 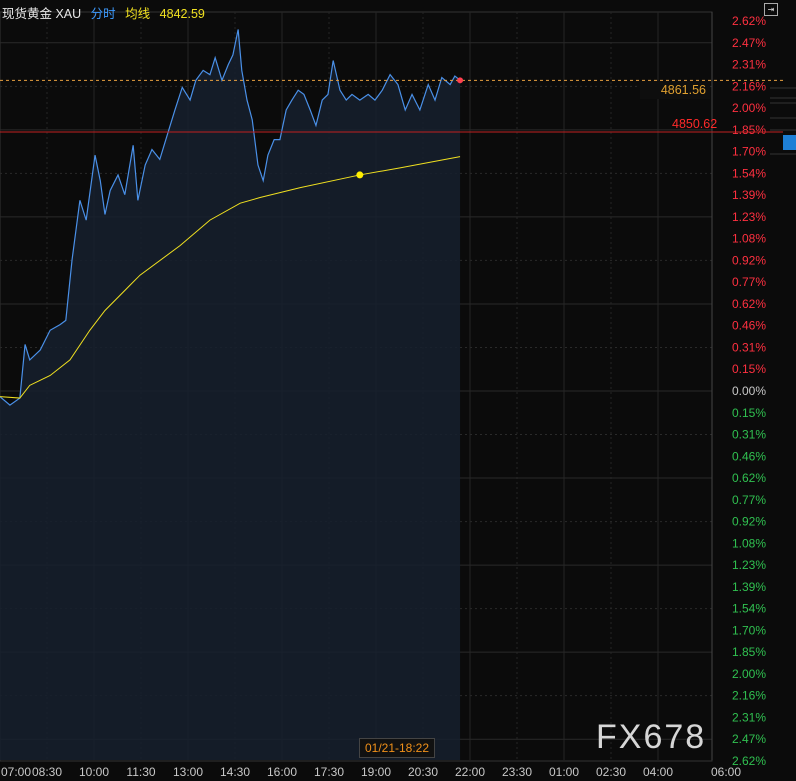 What do you see at coordinates (749, 347) in the screenshot?
I see `y-tick-label-up: 0.31%` at bounding box center [749, 347].